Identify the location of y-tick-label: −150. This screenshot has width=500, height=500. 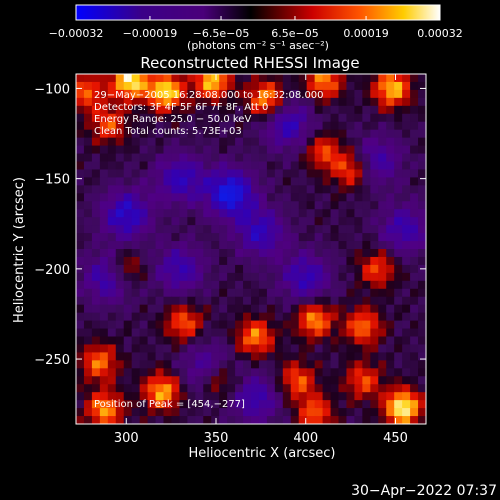
(52, 180).